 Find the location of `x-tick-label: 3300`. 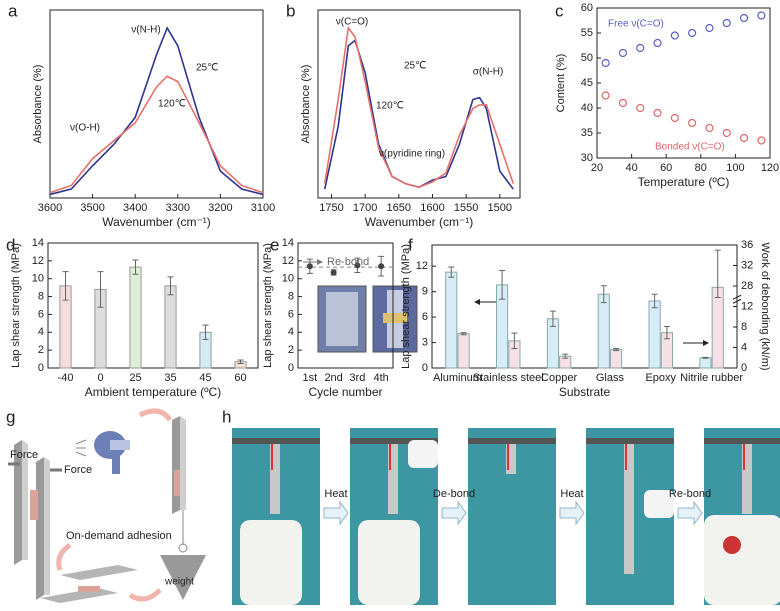

x-tick-label: 3300 is located at coordinates (178, 208).